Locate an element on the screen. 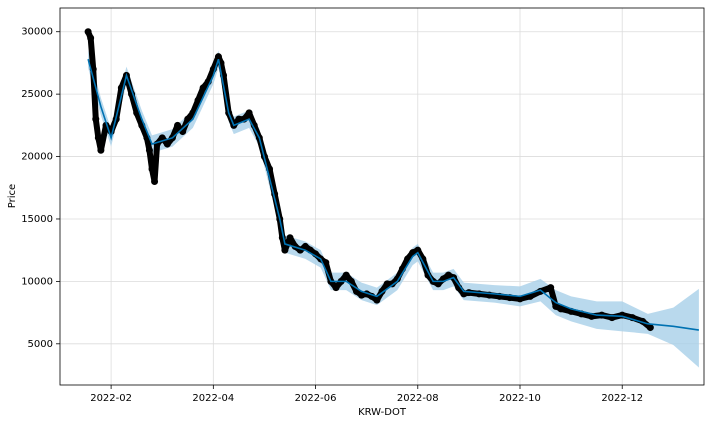  x-tick-label: 2022-04 is located at coordinates (213, 398).